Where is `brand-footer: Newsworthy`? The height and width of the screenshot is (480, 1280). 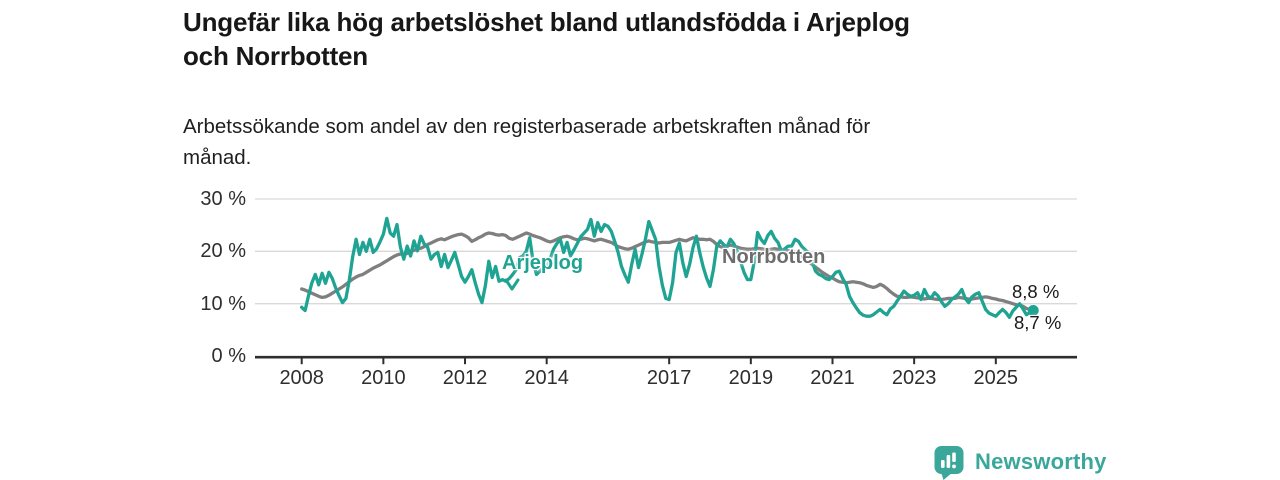
brand-footer: Newsworthy is located at coordinates (1019, 462).